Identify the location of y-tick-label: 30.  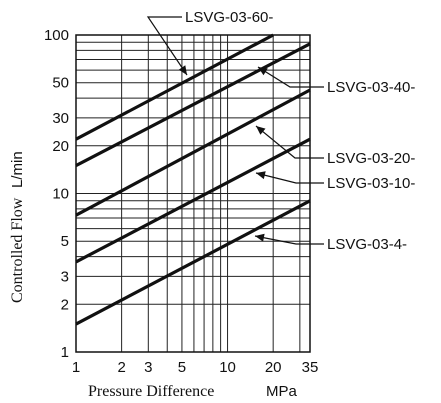
(60, 118).